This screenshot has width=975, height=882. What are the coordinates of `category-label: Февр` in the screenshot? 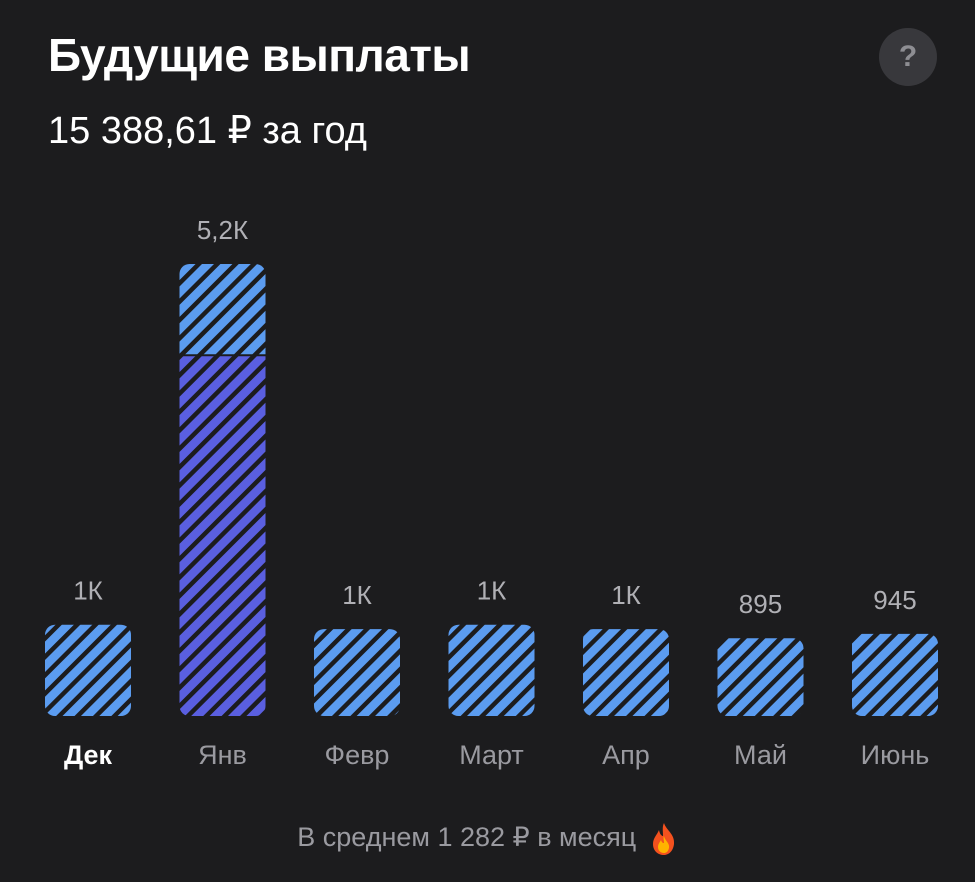 It's located at (357, 755).